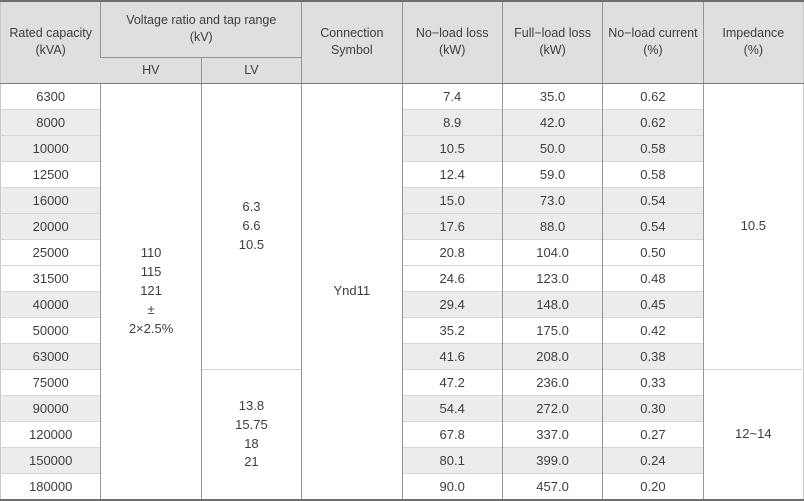  What do you see at coordinates (452, 148) in the screenshot?
I see `no-load-loss-cell: 10.5` at bounding box center [452, 148].